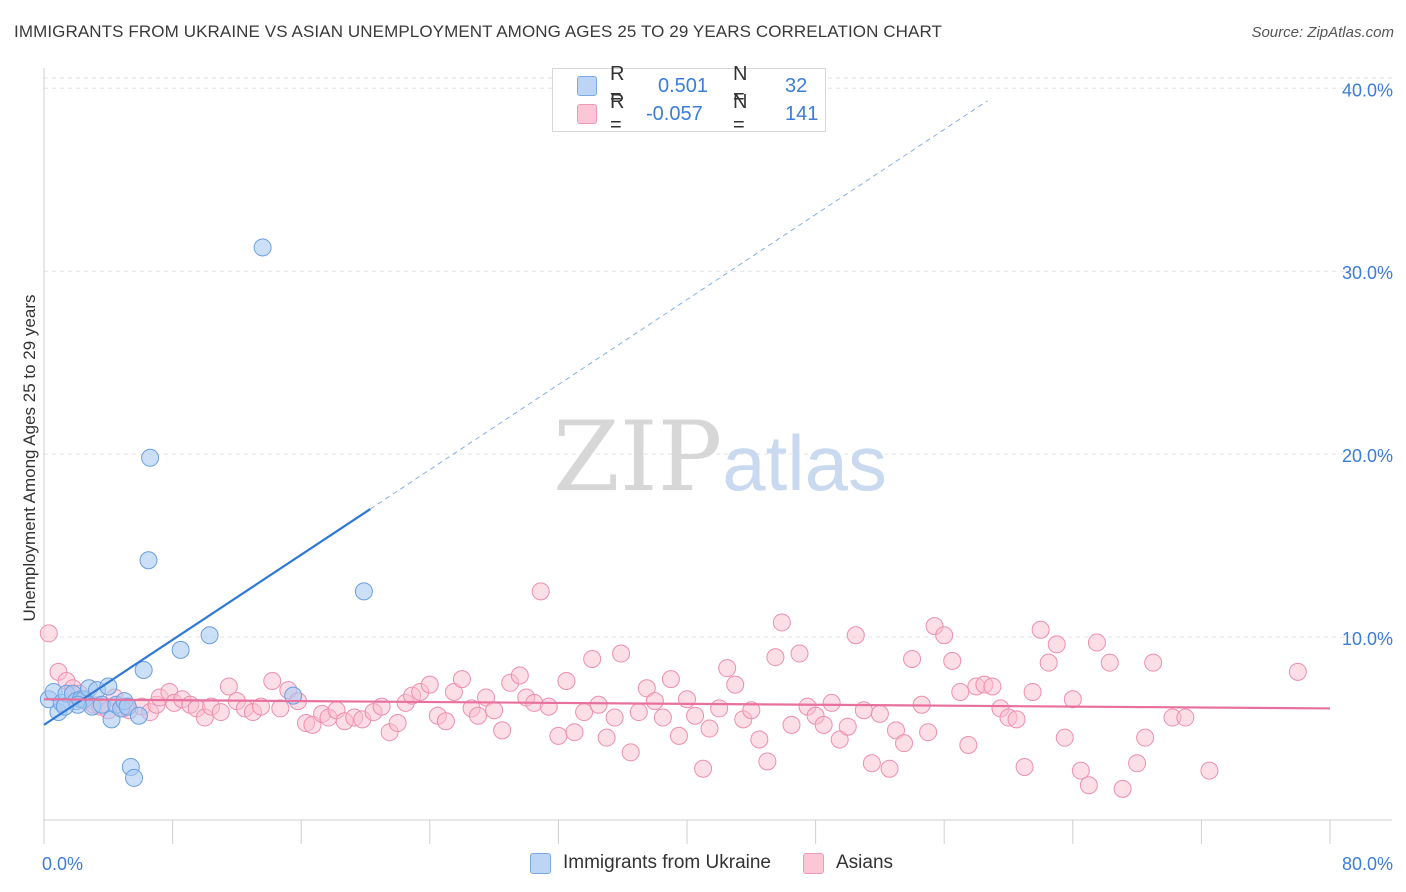  I want to click on legend-r-value: 0.501, so click(683, 85).